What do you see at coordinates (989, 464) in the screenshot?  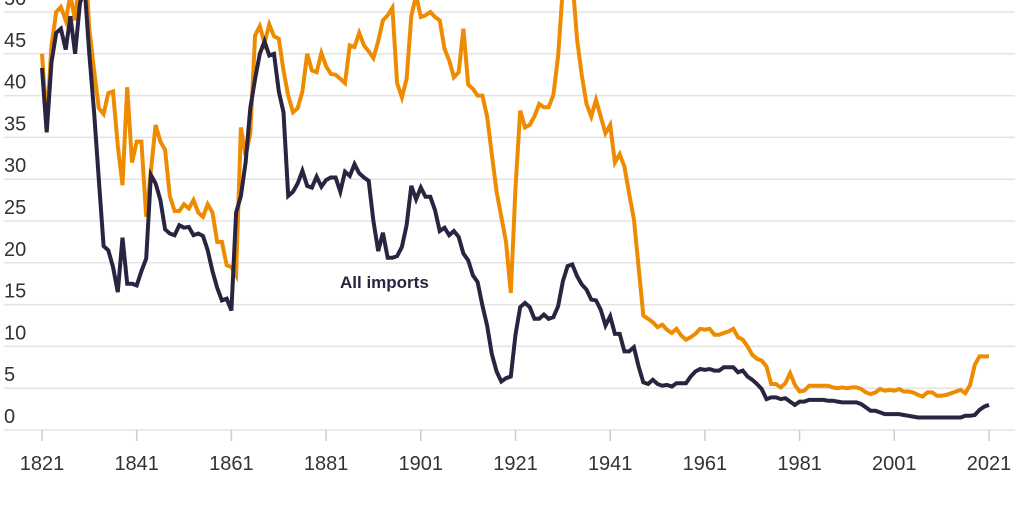 I see `x-tick-label: 2021` at bounding box center [989, 464].